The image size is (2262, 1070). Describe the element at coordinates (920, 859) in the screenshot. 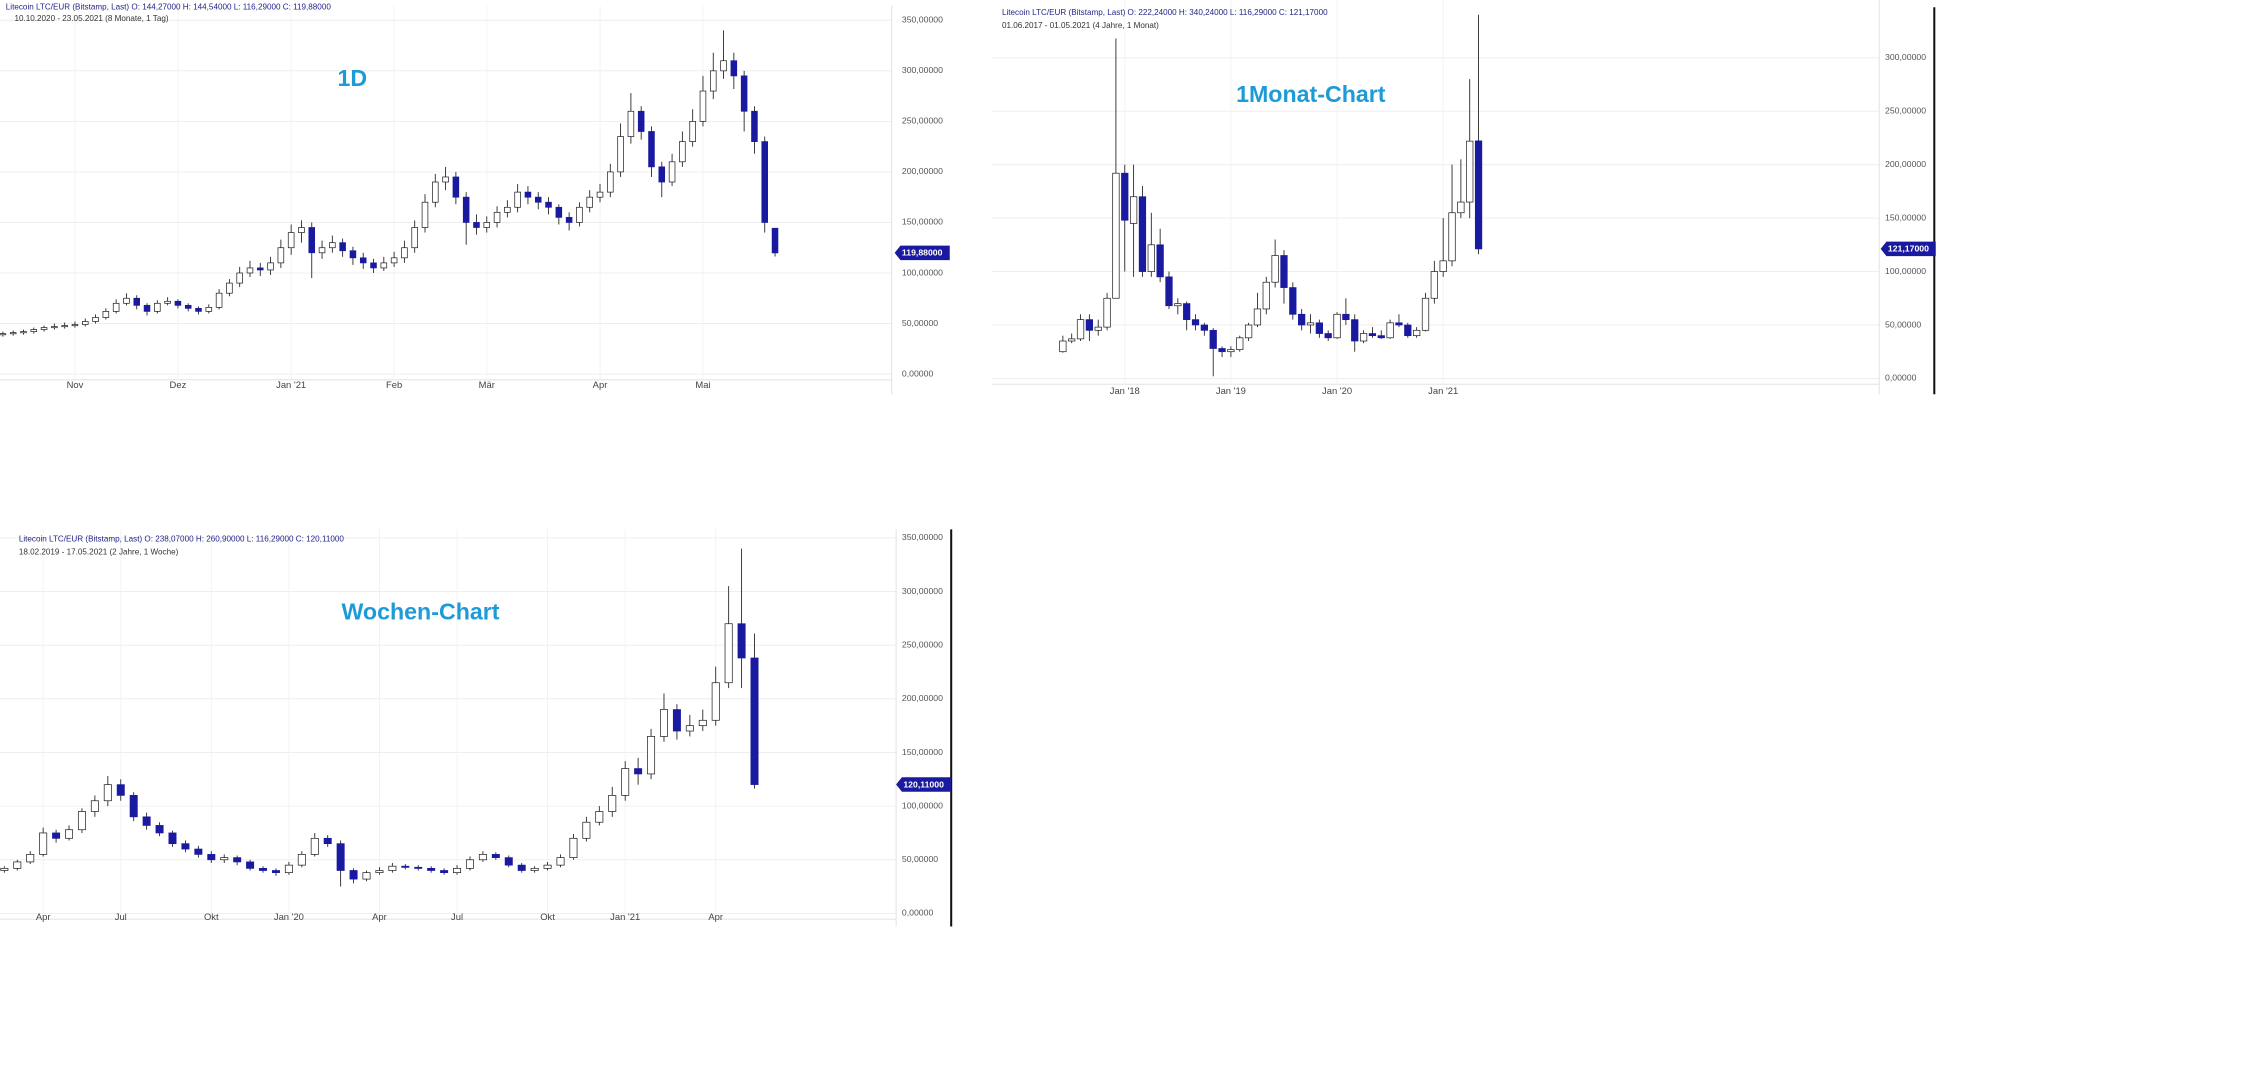

I see `y-tick-label: 50,00000` at that location.